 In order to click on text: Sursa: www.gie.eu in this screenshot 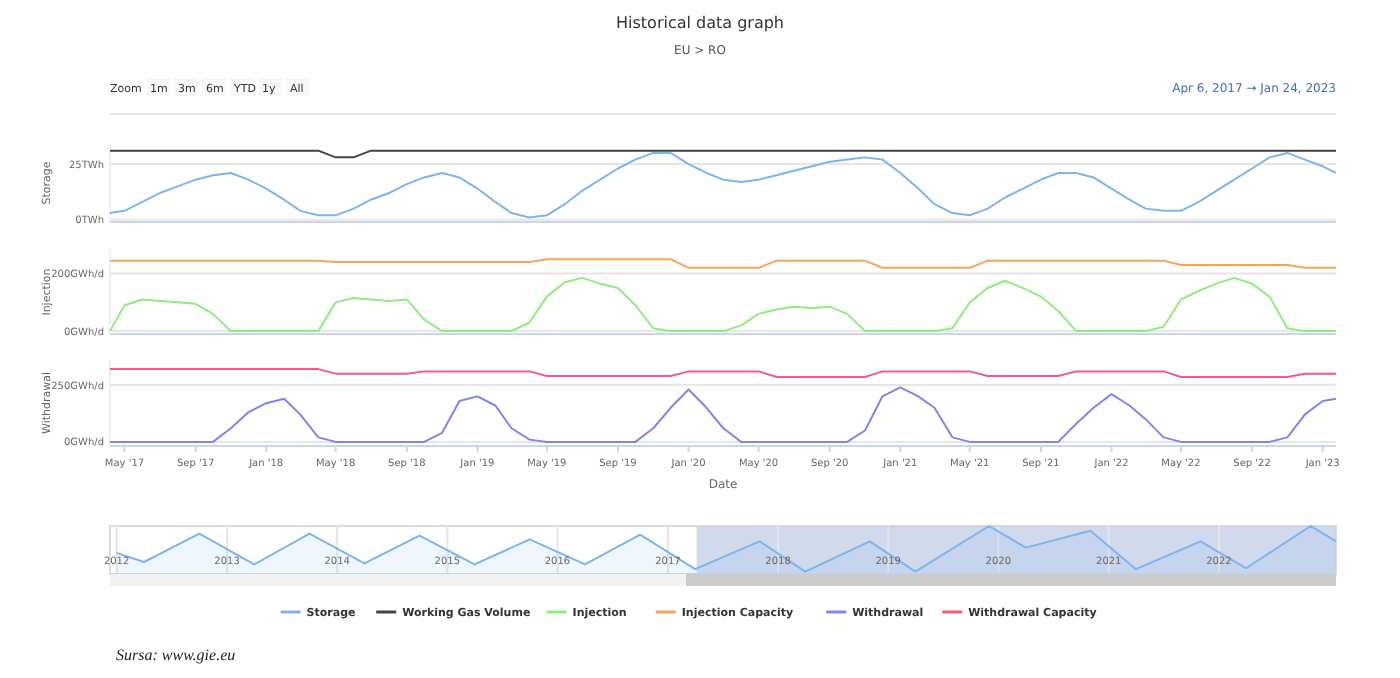, I will do `click(176, 655)`.